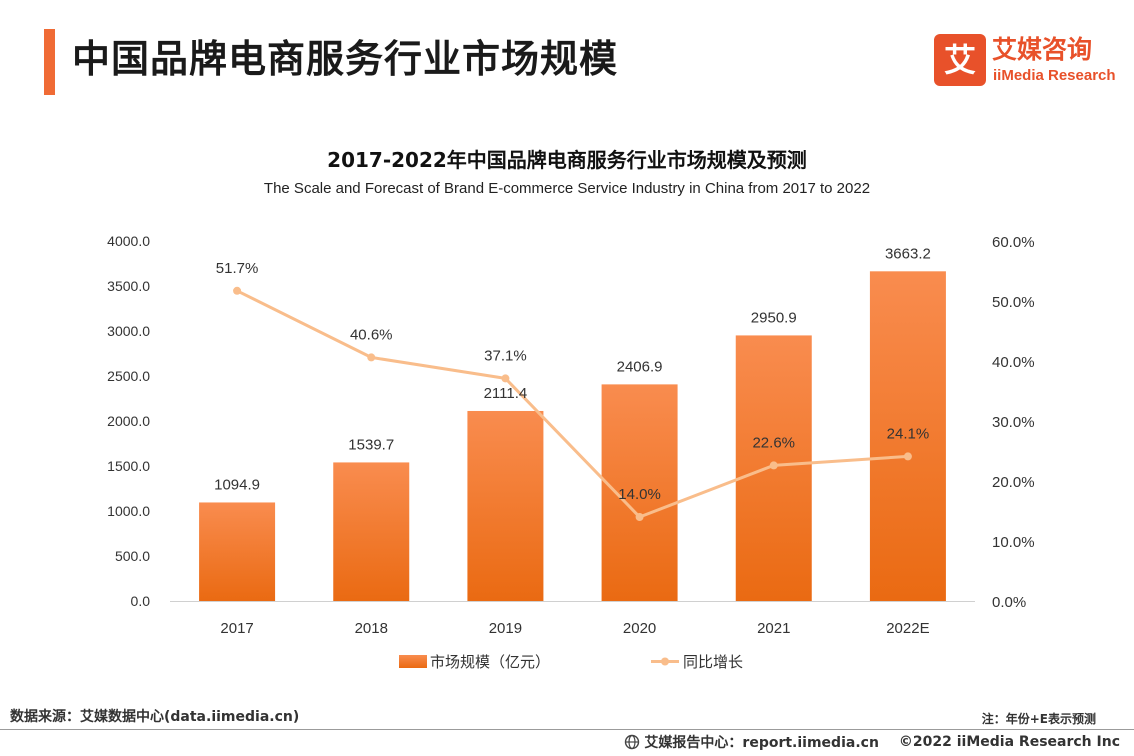  Describe the element at coordinates (761, 743) in the screenshot. I see `report-center-link: 艾媒报告中心：report.iimedia.cn` at that location.